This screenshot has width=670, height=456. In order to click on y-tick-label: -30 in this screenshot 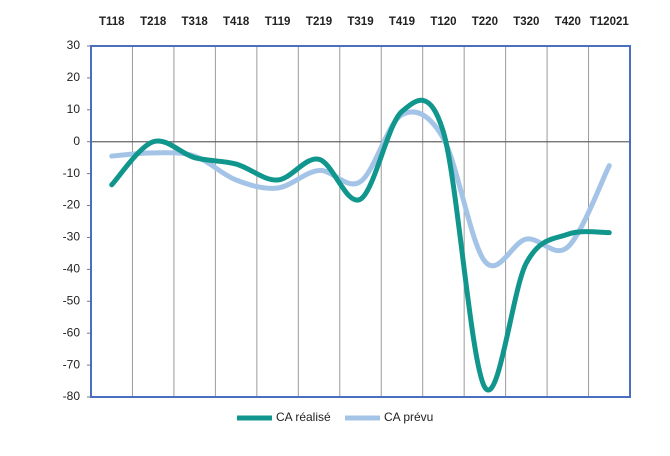, I will do `click(72, 237)`.